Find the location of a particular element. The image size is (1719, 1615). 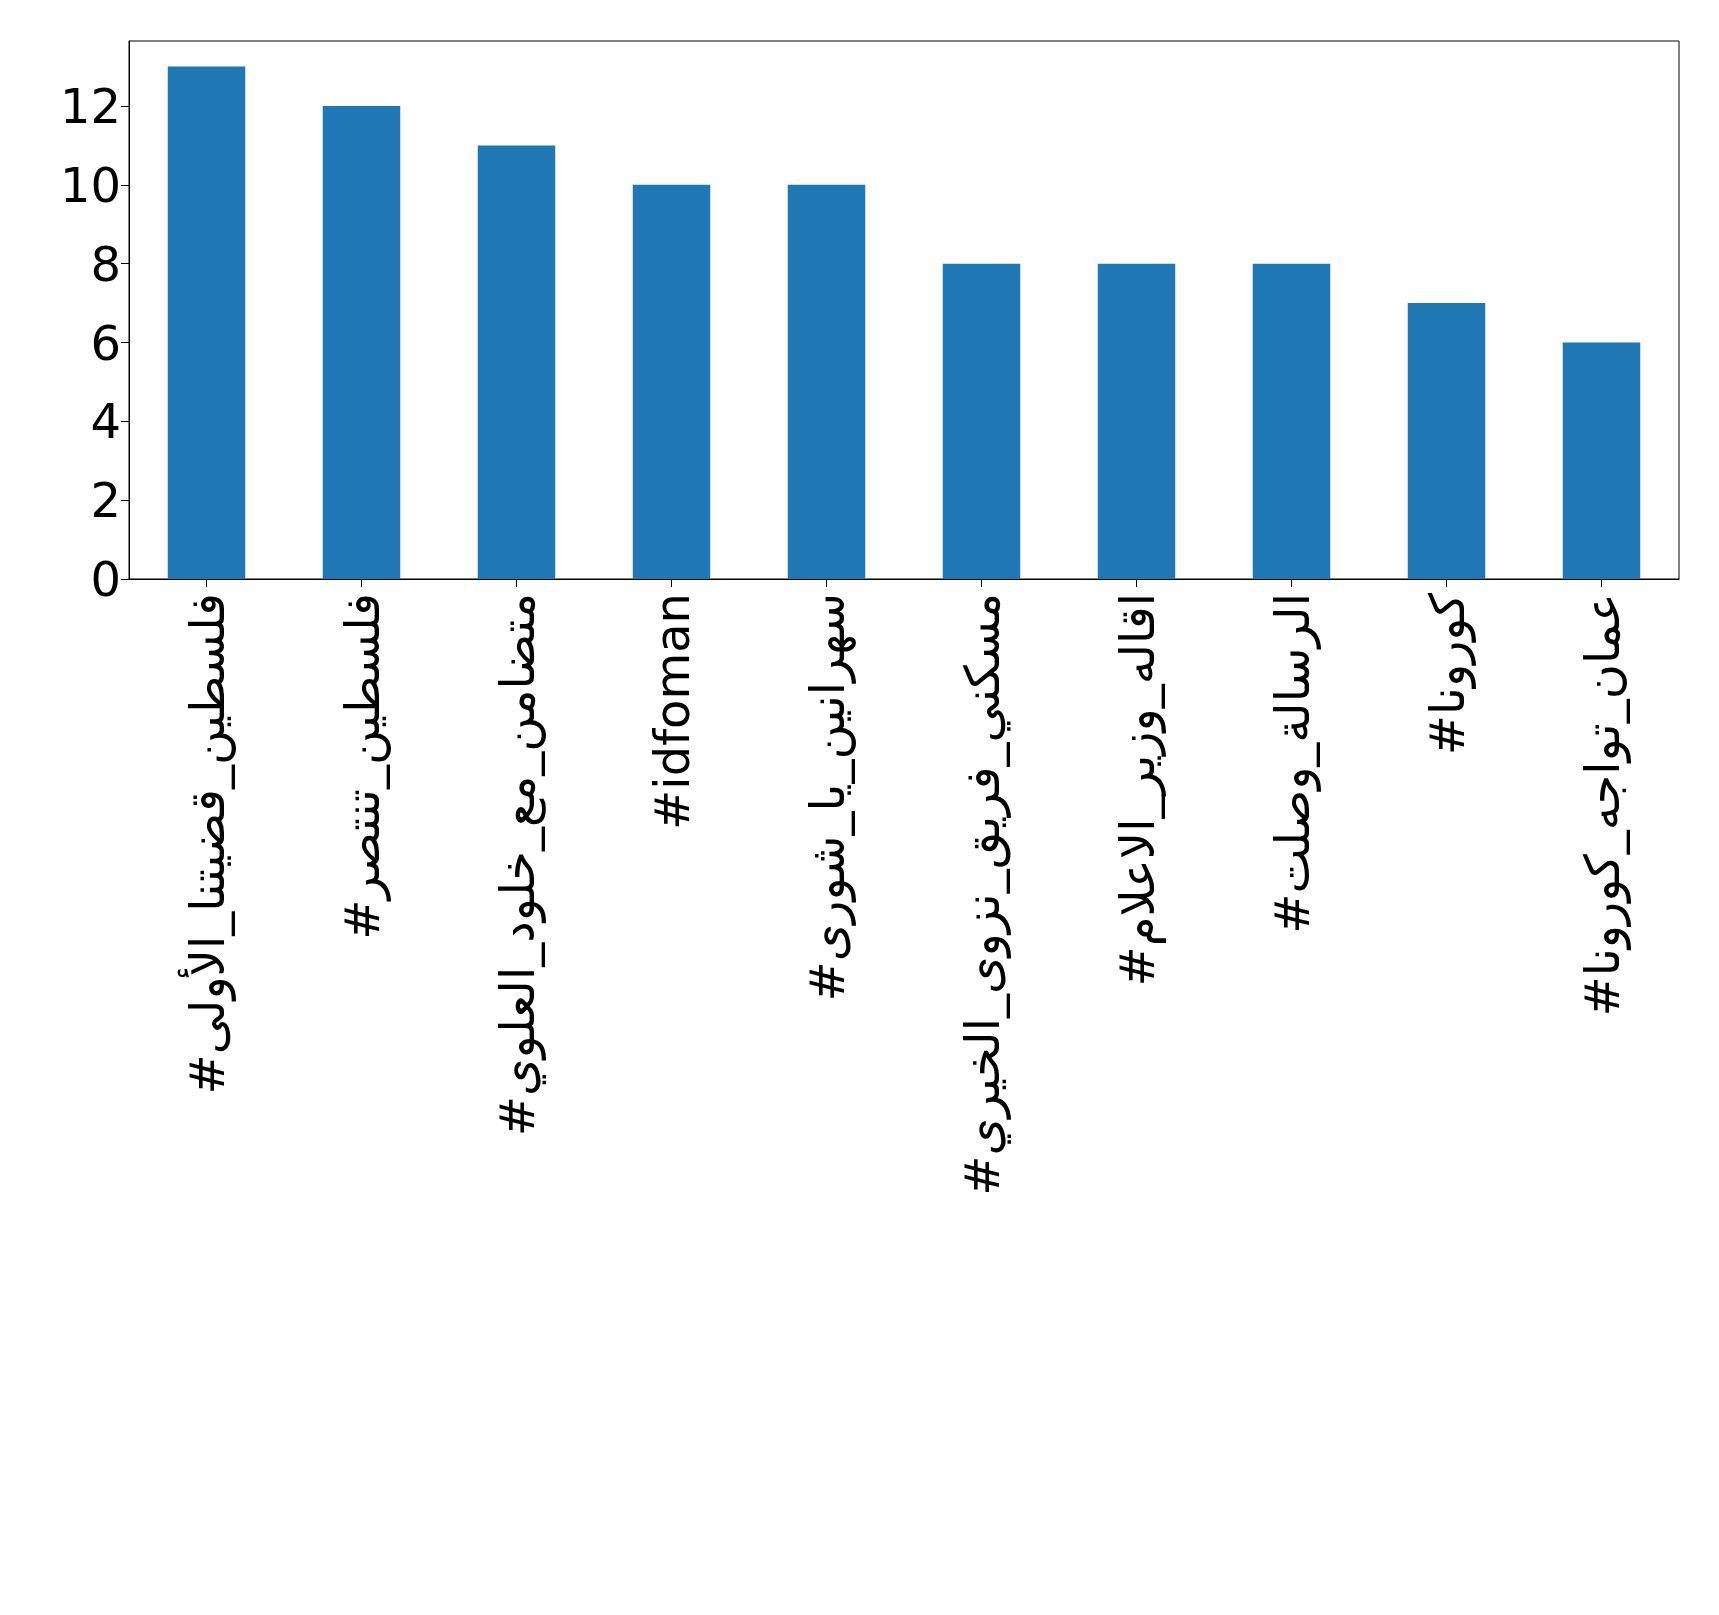

y-tick-label: 4 is located at coordinates (105, 421).